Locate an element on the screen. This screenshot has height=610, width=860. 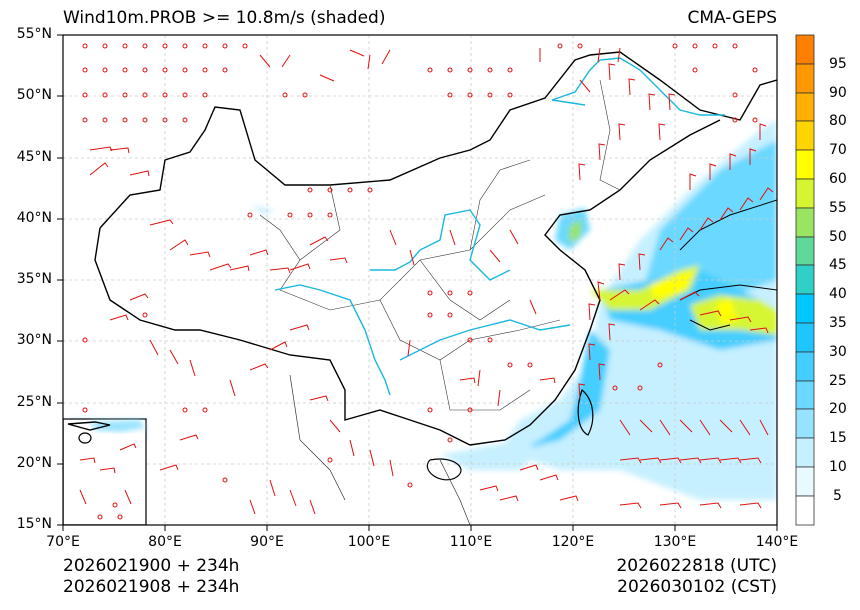
x-tick-140e: 140°E is located at coordinates (777, 542).